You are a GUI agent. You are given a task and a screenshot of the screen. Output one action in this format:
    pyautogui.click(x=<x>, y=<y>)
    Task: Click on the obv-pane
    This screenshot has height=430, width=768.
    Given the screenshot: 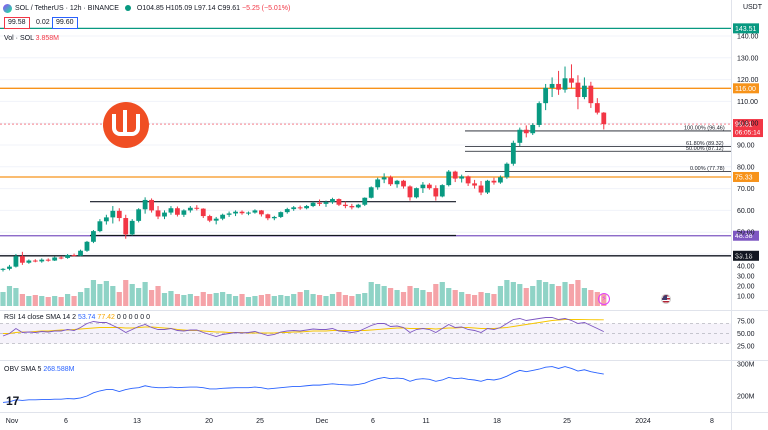 What is the action you would take?
    pyautogui.click(x=384, y=381)
    